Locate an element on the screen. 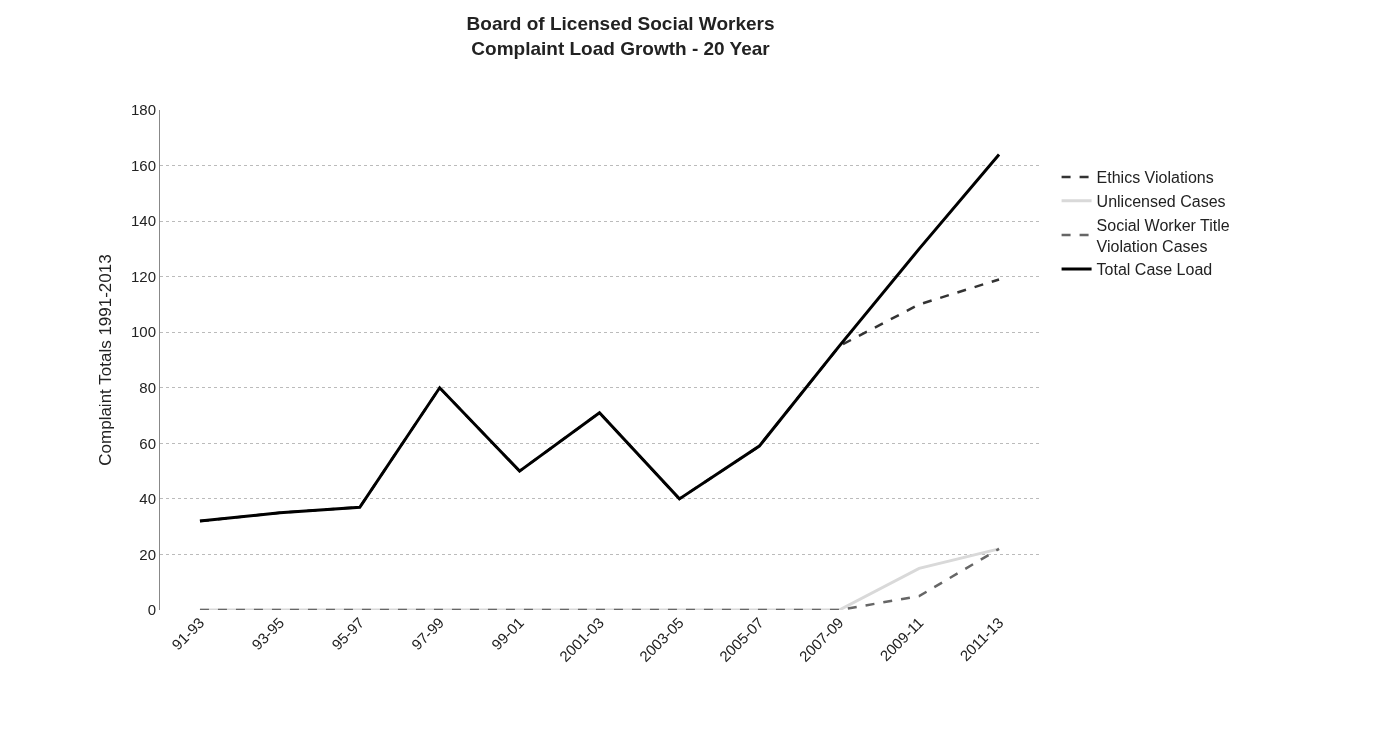 This screenshot has height=750, width=1379. y-tick-label: 180 is located at coordinates (143, 110).